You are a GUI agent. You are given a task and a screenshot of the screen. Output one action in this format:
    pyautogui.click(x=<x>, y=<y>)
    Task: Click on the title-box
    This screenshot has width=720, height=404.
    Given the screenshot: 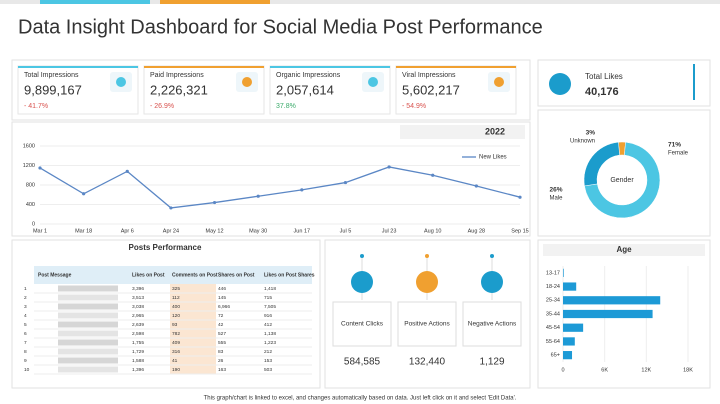 What is the action you would take?
    pyautogui.click(x=624, y=250)
    